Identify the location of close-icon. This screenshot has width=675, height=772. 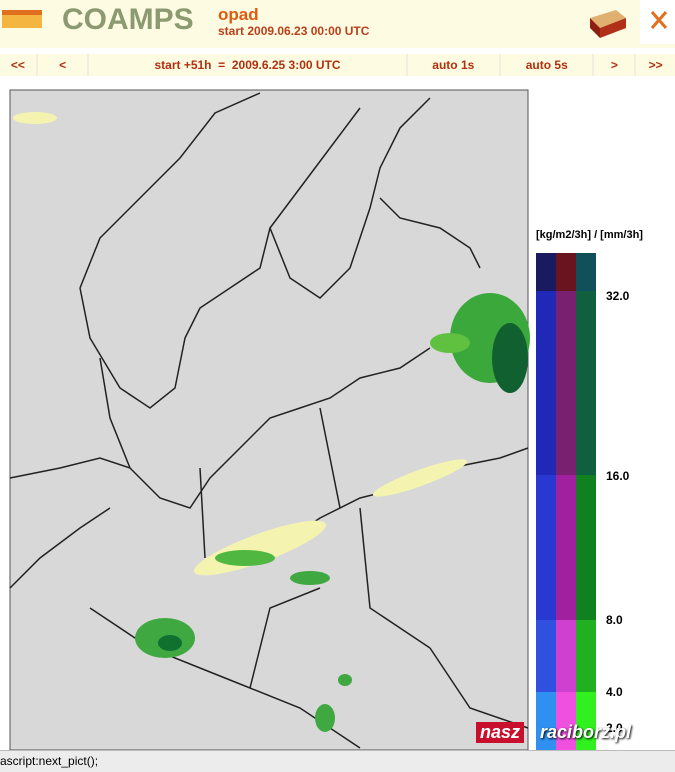
(657, 22).